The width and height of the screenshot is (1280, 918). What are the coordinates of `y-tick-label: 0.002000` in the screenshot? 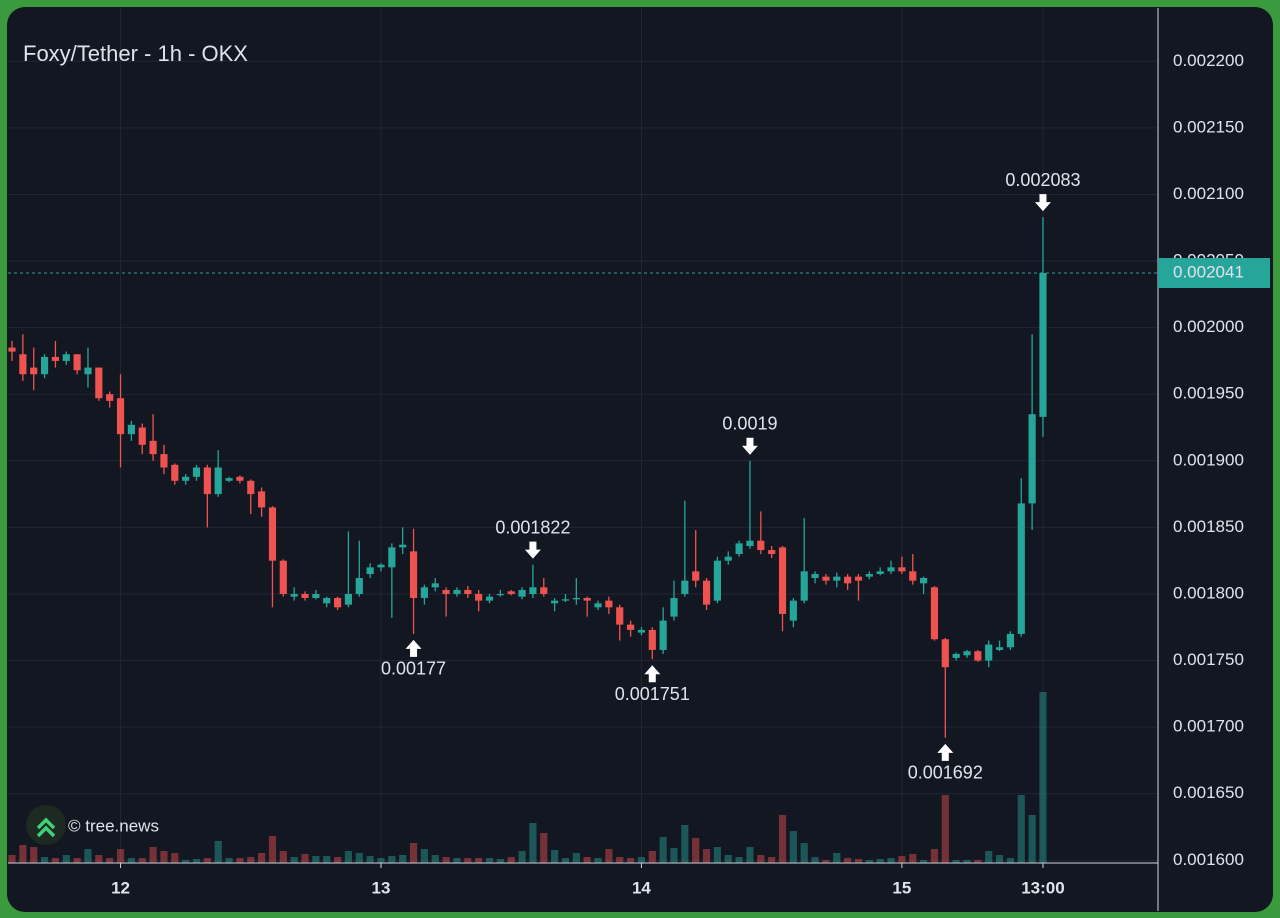 It's located at (1208, 326).